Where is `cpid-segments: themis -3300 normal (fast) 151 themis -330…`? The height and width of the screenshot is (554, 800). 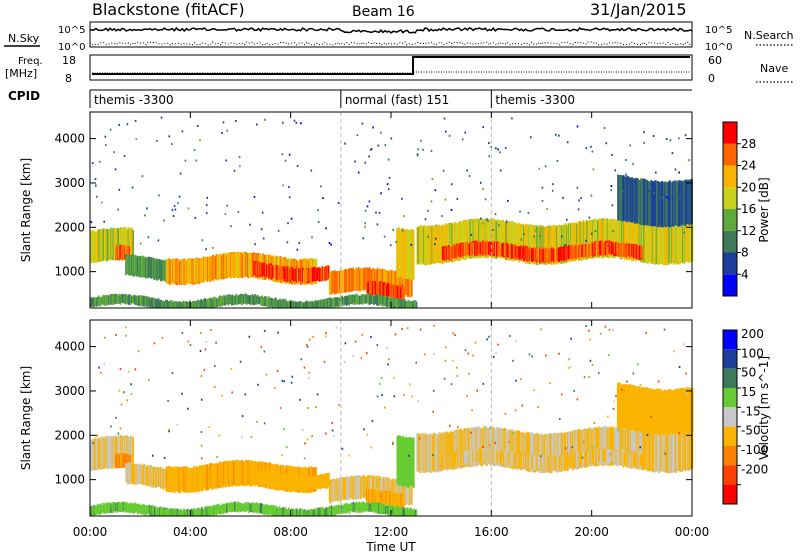 cpid-segments: themis -3300 normal (fast) 151 themis -330… is located at coordinates (332, 99).